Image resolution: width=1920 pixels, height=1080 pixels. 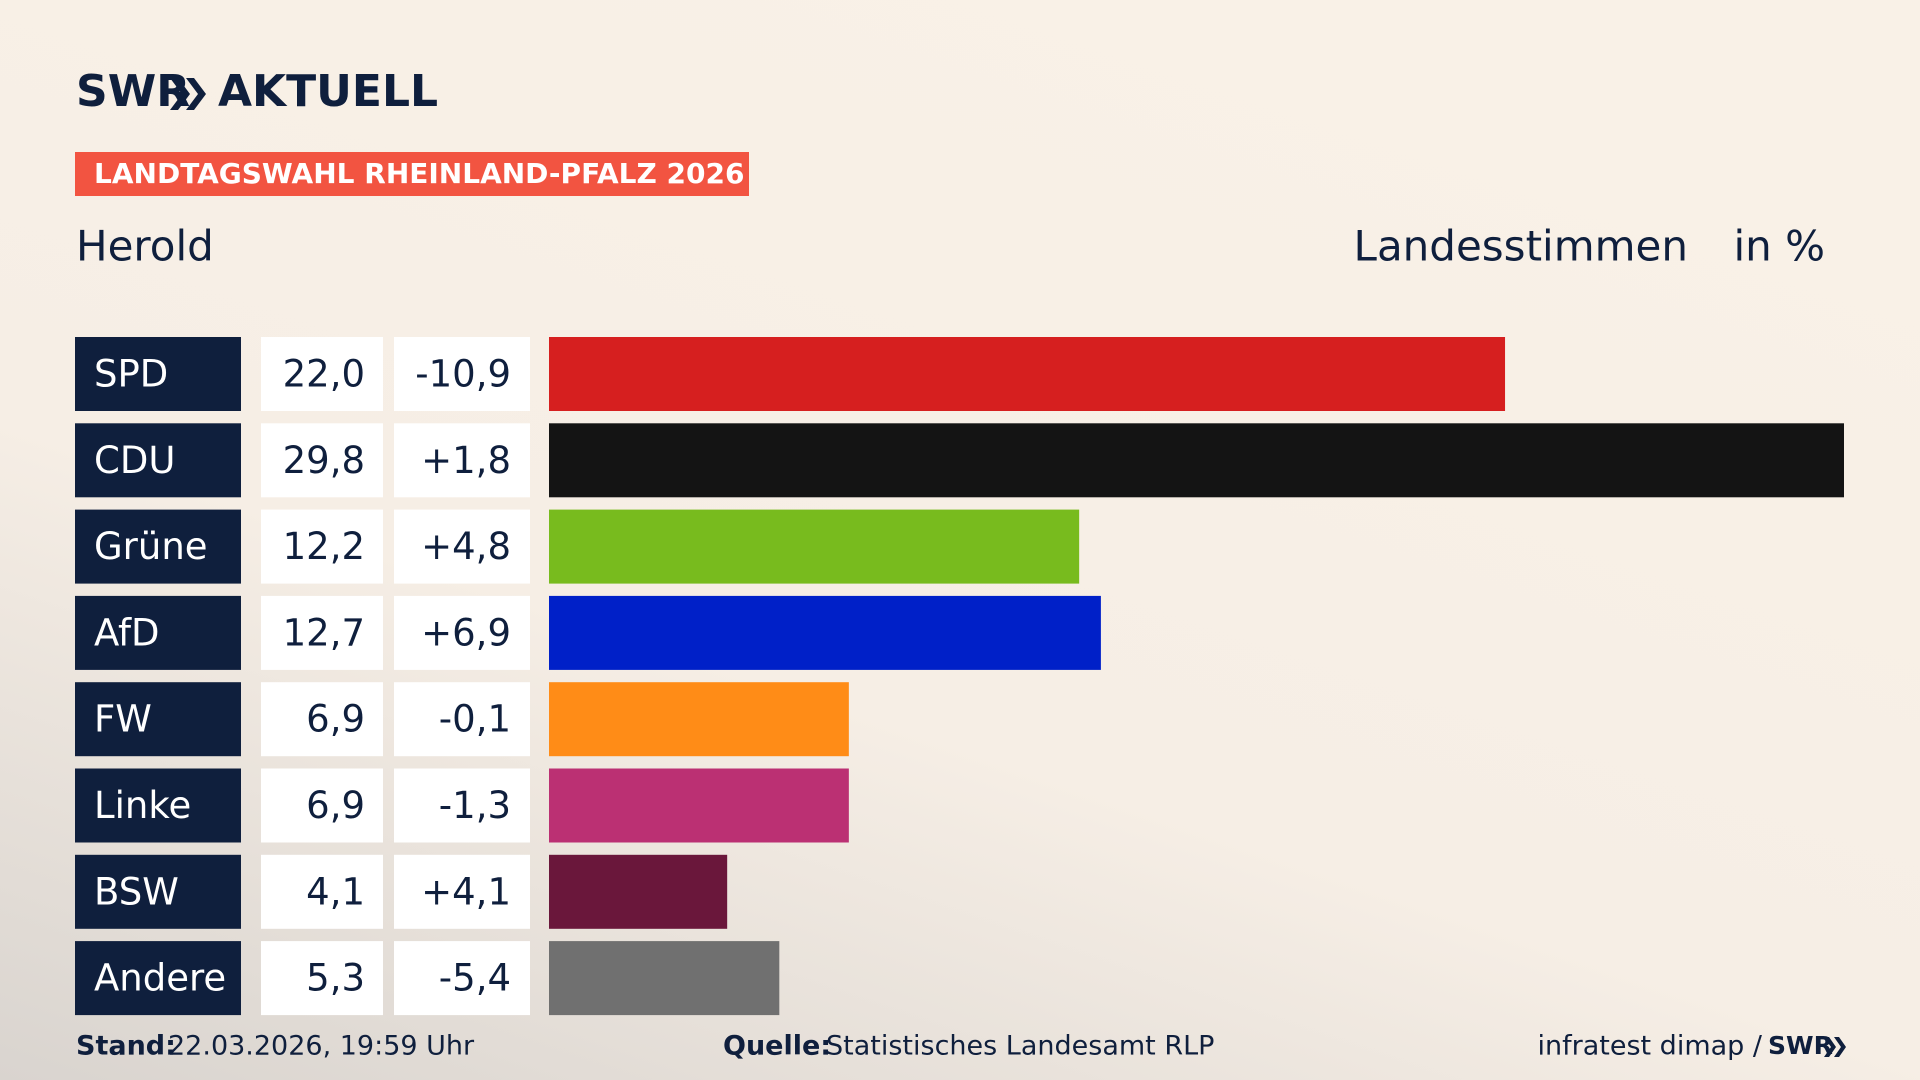 I want to click on stand: 22.03.2026, 19:59 Uhr, so click(x=321, y=1046).